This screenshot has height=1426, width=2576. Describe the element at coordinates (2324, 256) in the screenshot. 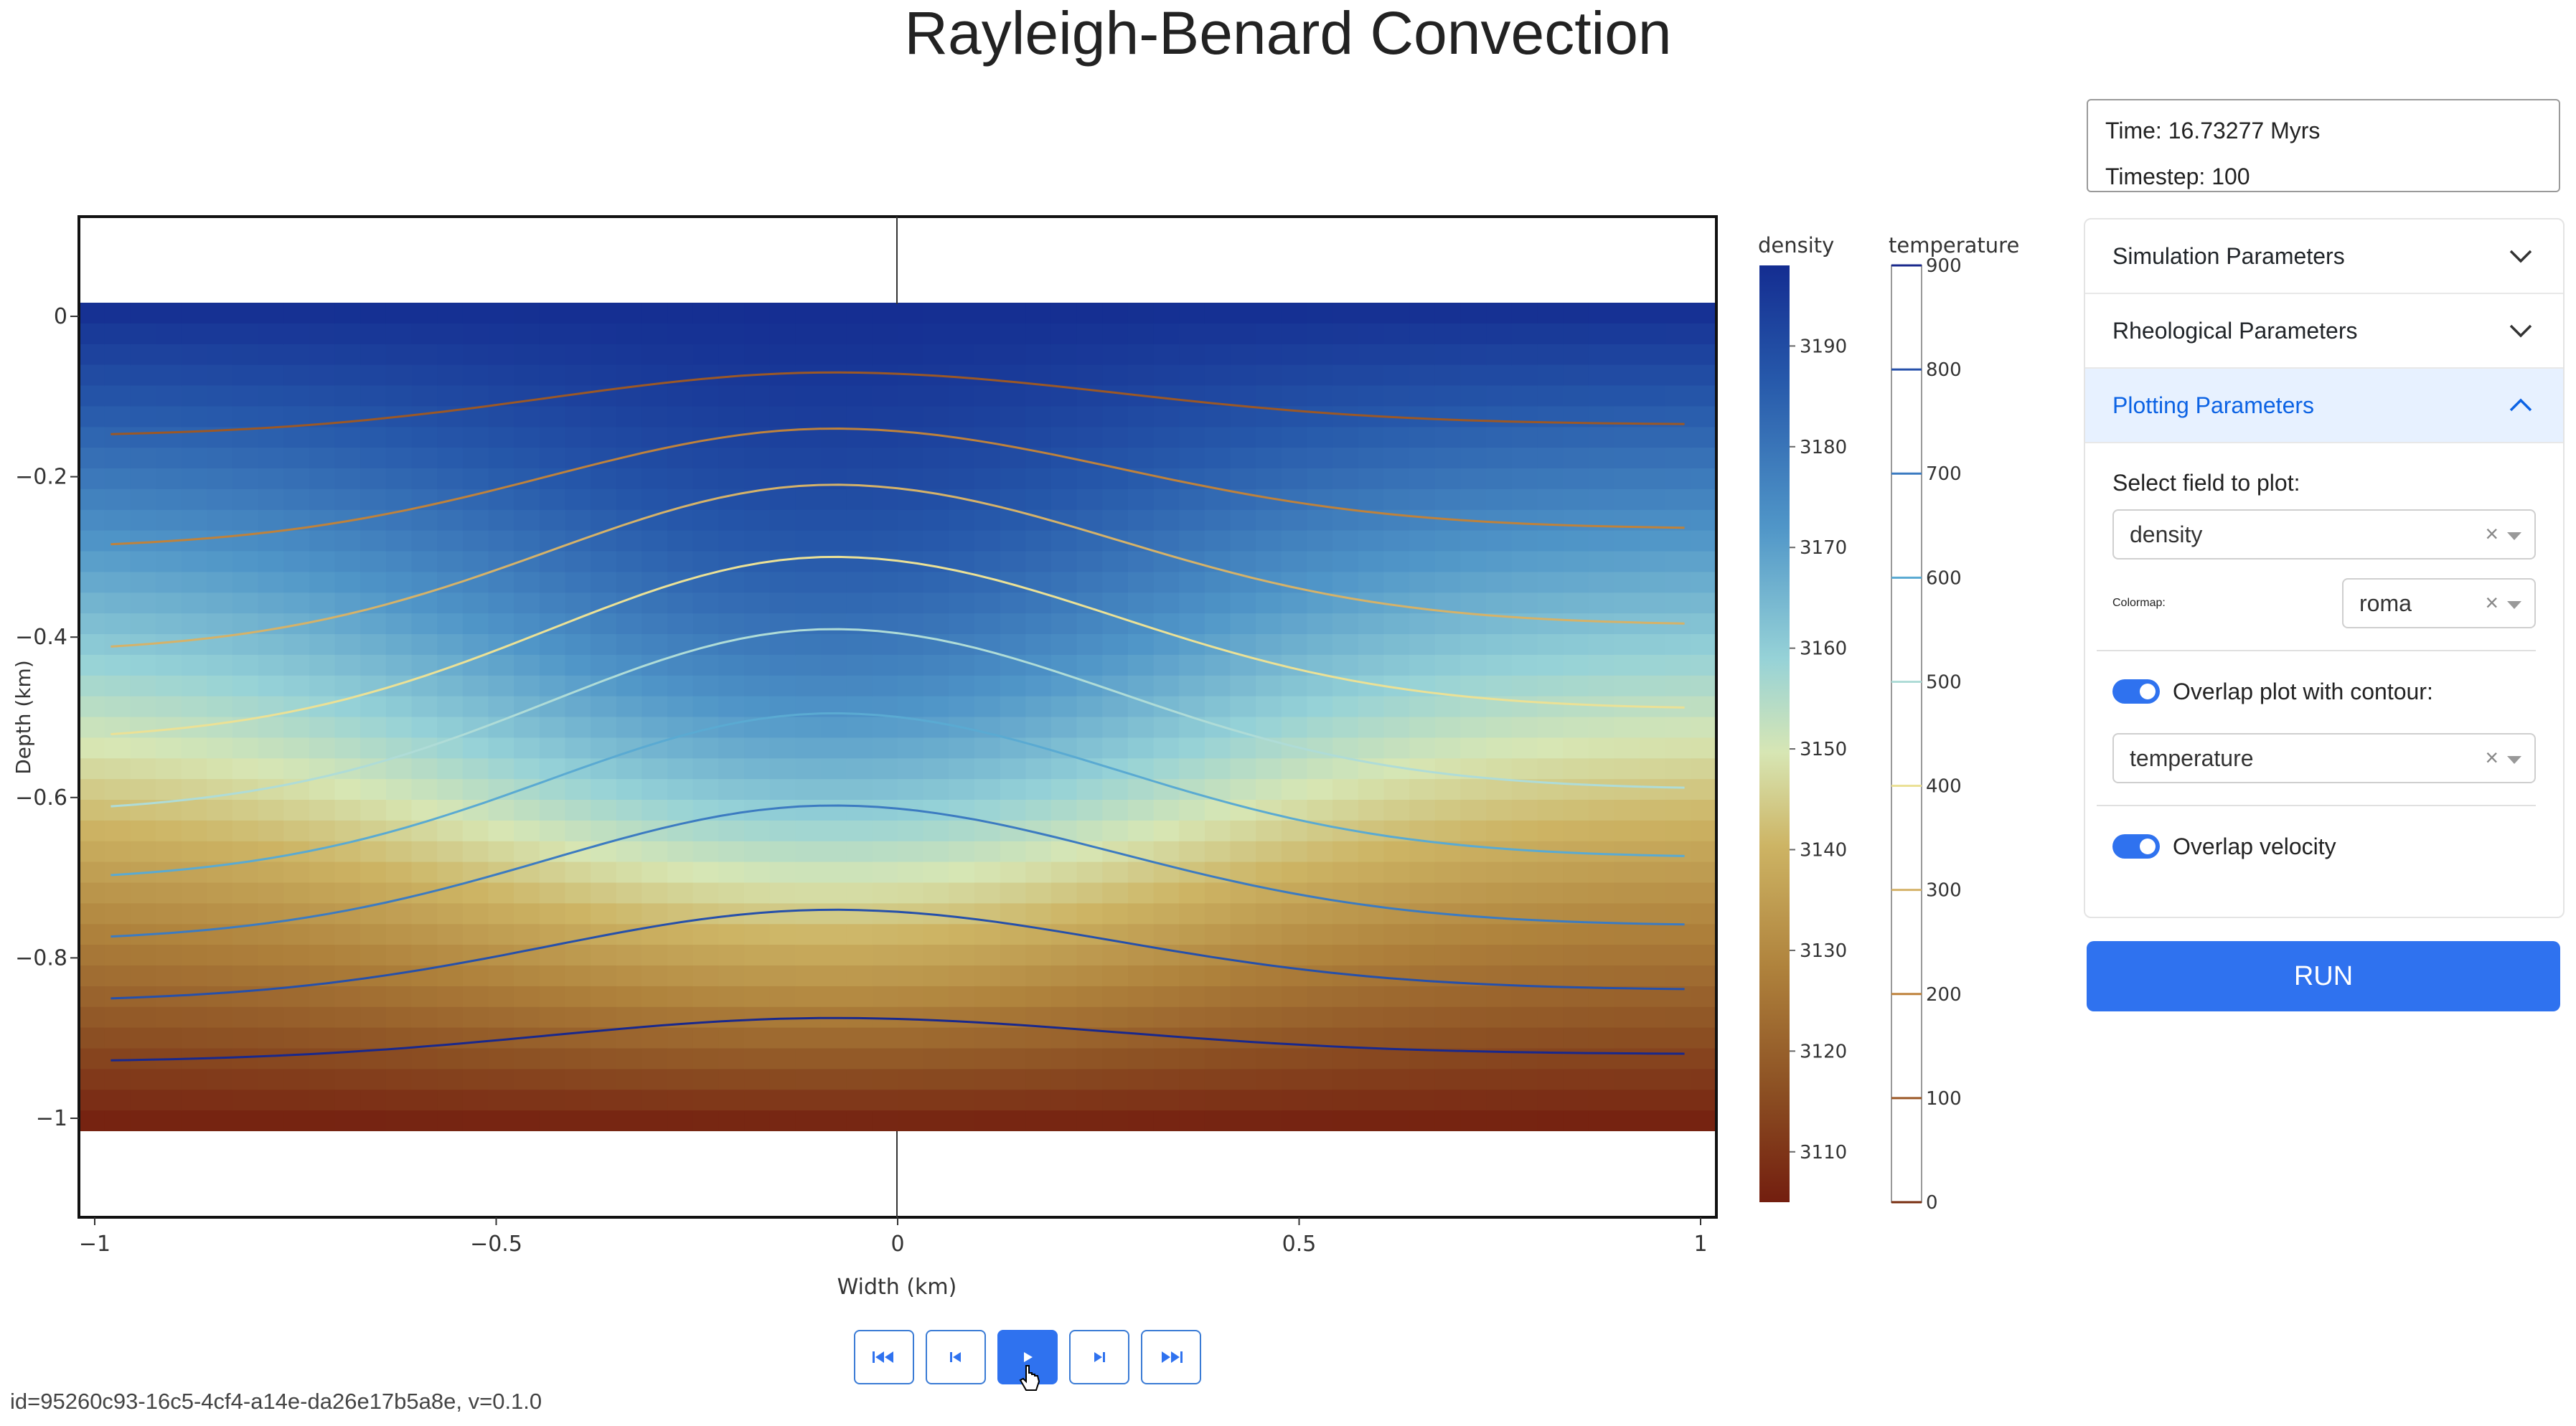

I see `simulation-parameters-header: Simulation Parameters` at that location.